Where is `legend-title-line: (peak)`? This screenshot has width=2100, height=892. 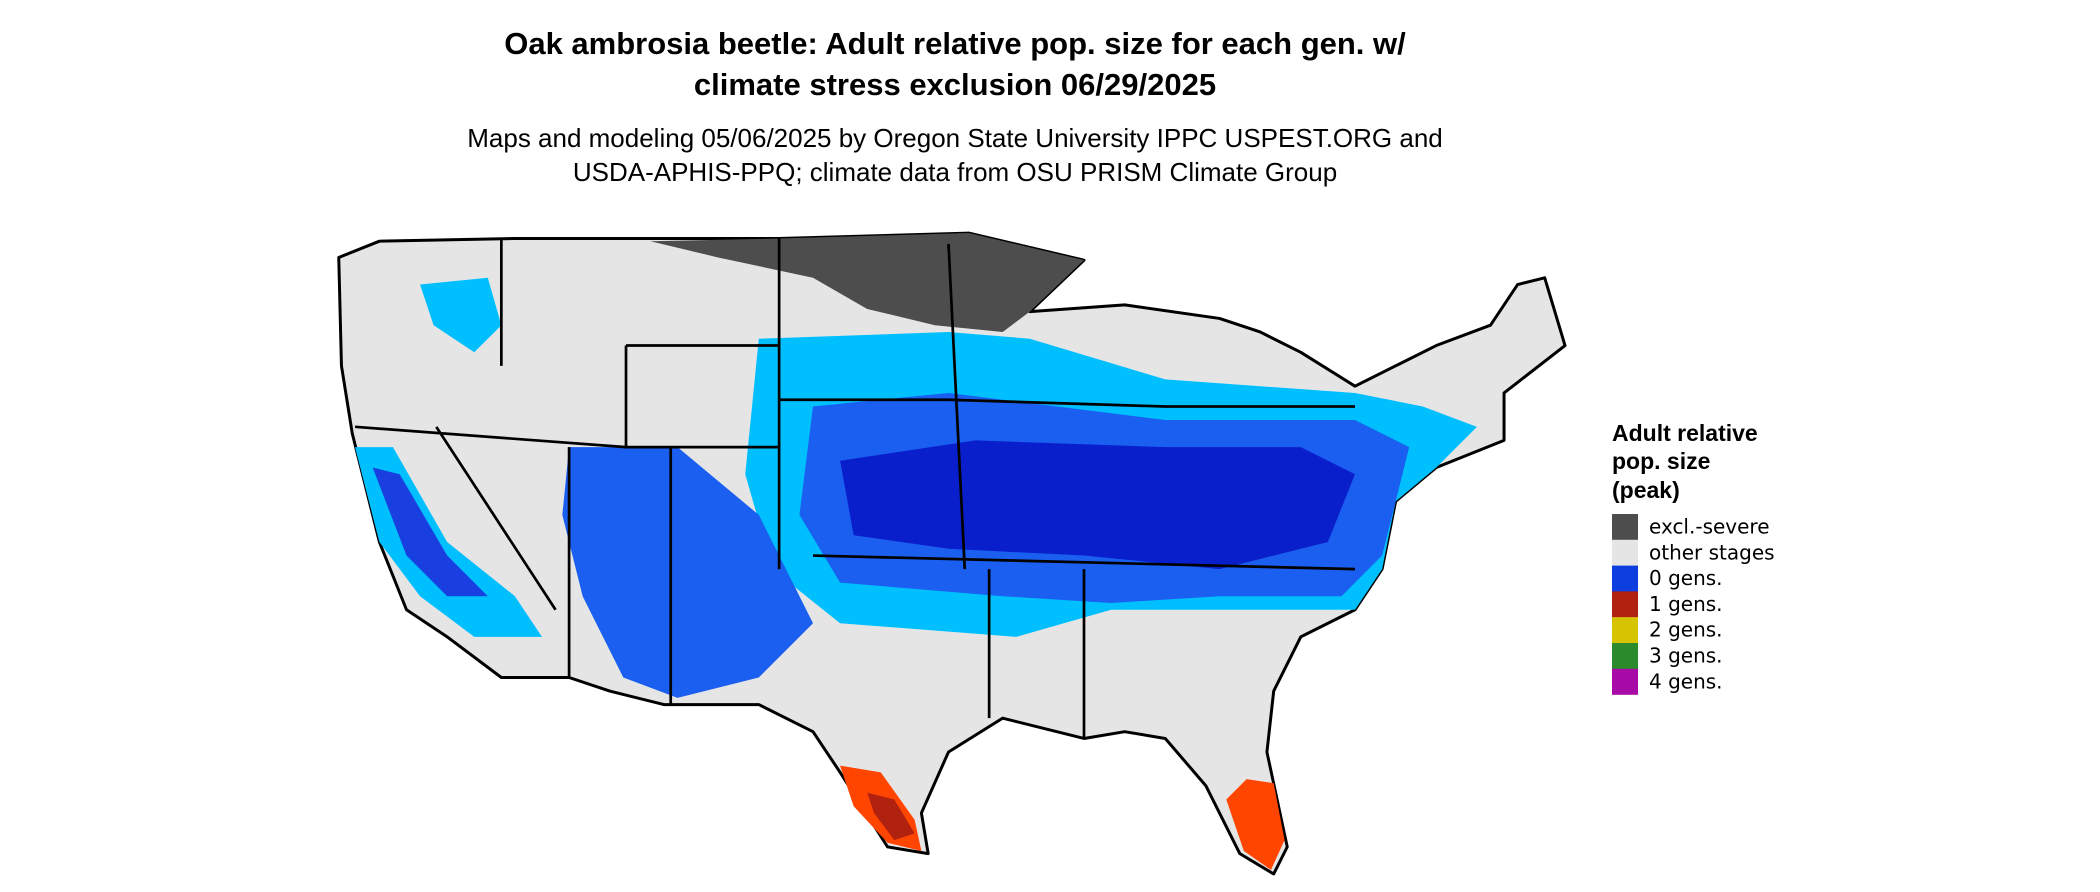 legend-title-line: (peak) is located at coordinates (1646, 490).